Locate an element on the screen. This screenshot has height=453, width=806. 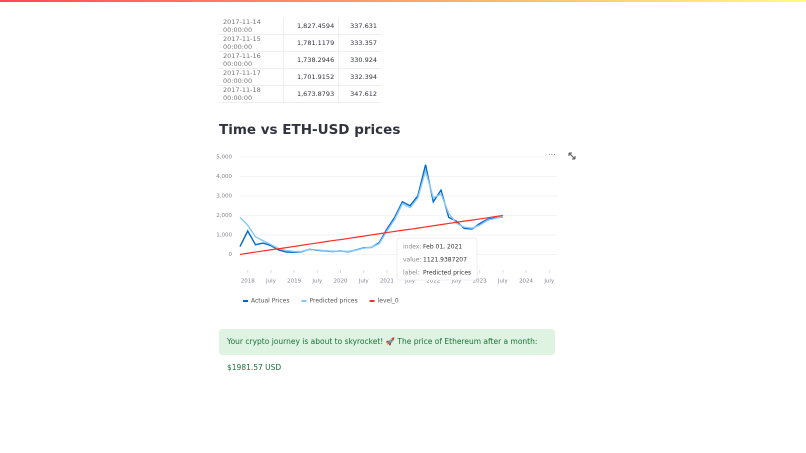
tooltip-key: value: is located at coordinates (412, 260).